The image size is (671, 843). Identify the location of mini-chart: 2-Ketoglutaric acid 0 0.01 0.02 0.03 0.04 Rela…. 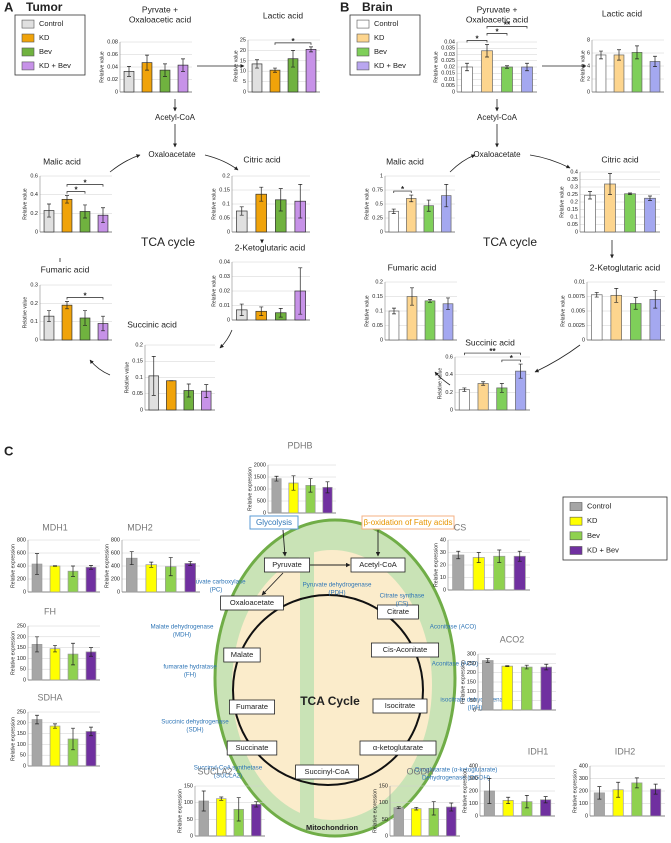
(260, 282).